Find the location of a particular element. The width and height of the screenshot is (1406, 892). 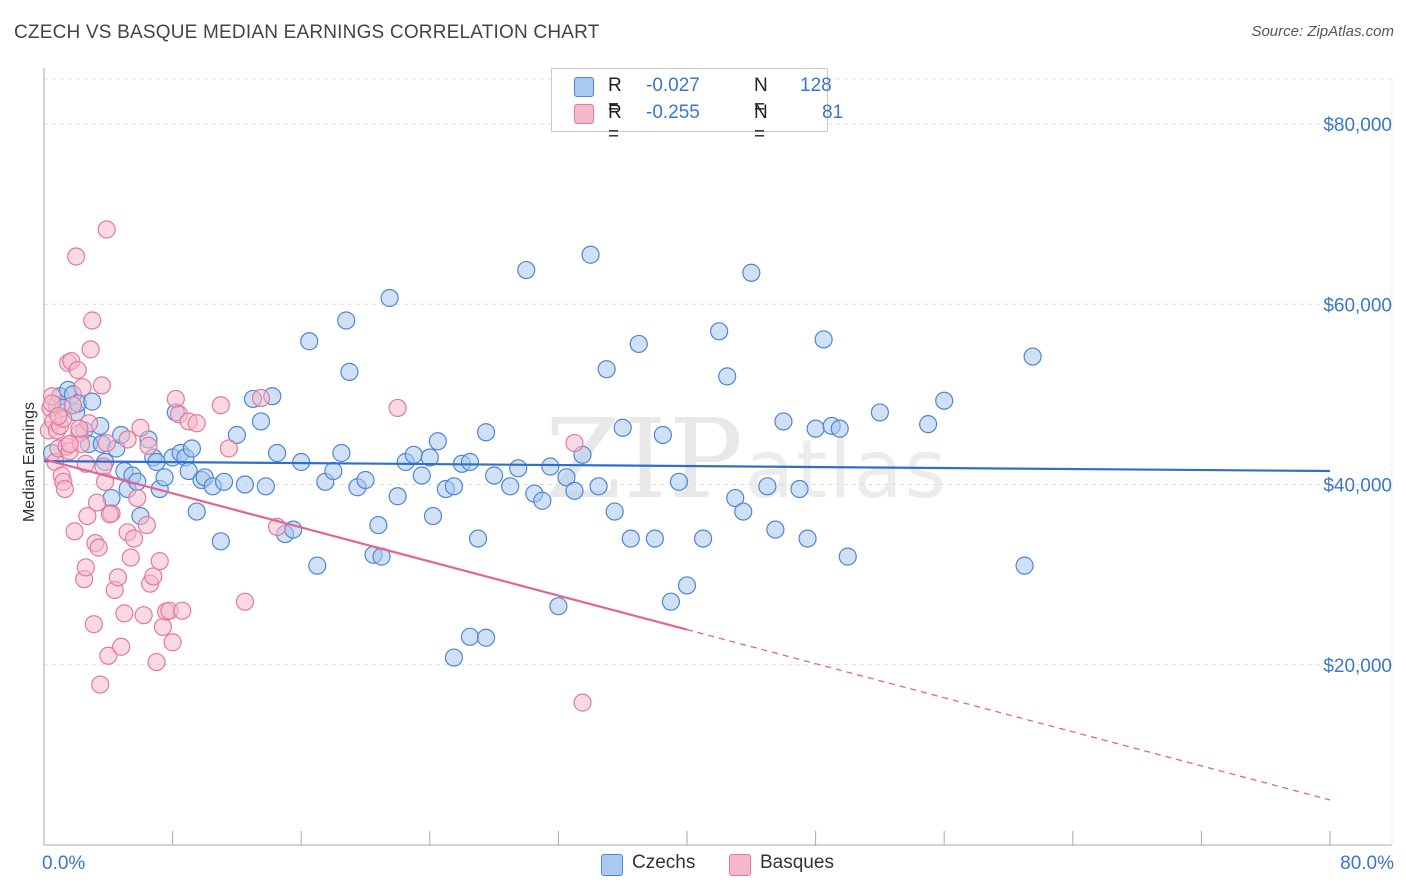

y-tick-label: $60,000 is located at coordinates (1357, 305).